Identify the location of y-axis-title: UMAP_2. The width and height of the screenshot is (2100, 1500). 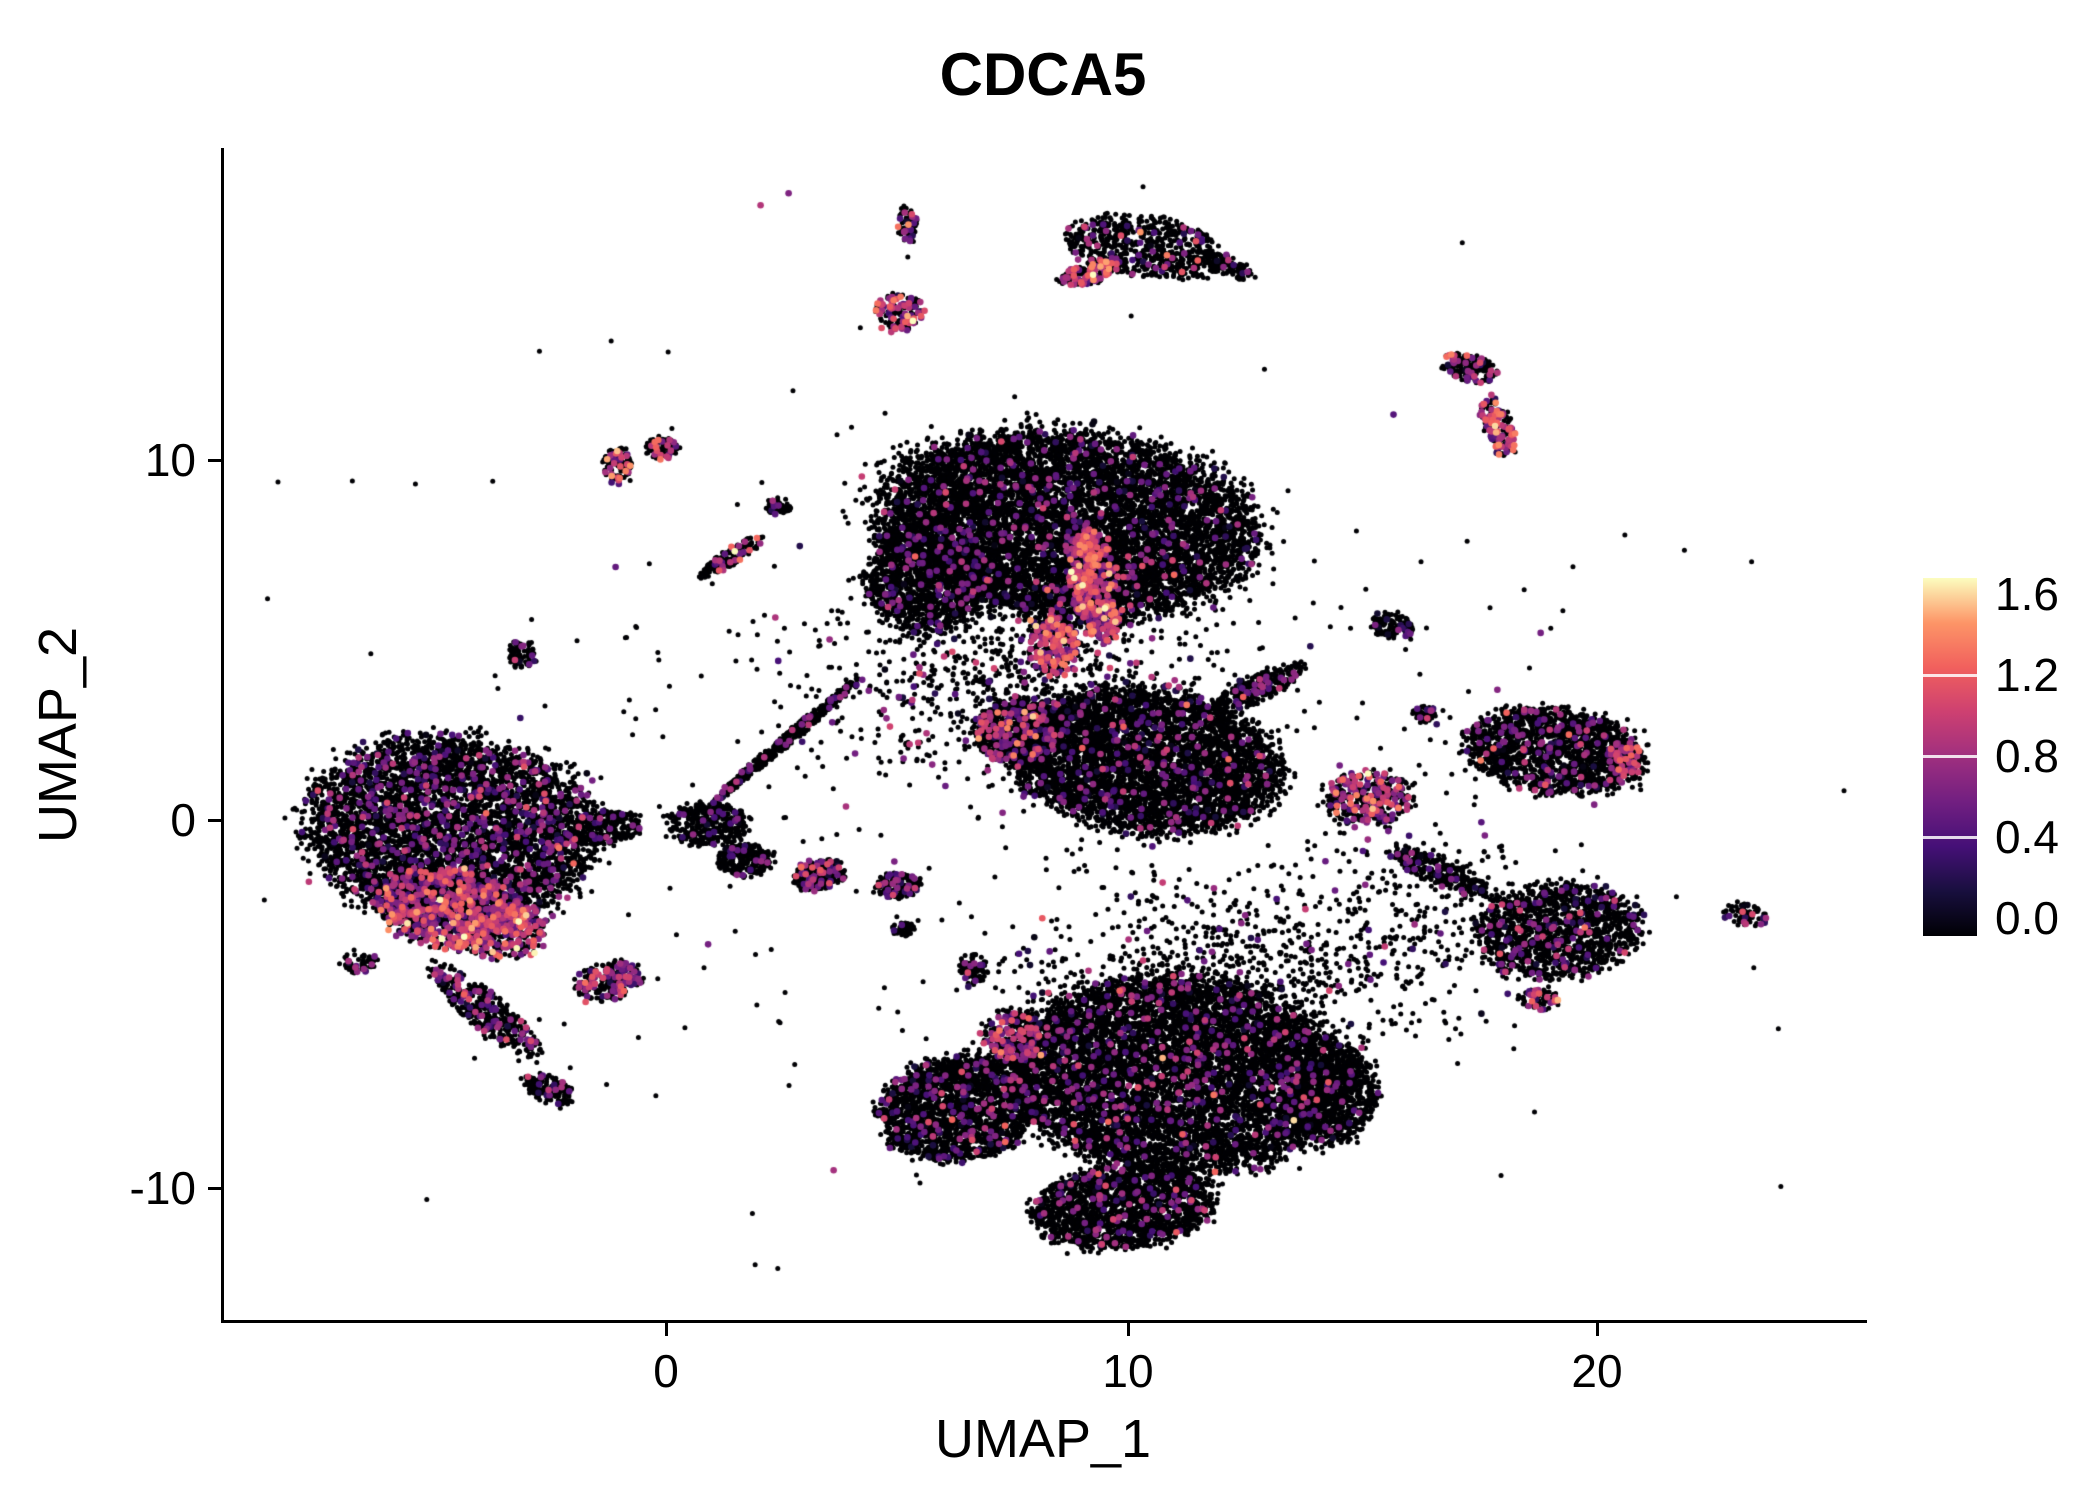
(58, 735).